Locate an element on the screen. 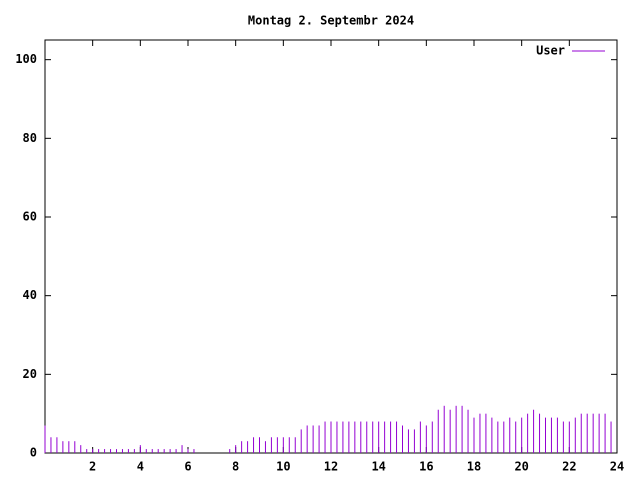  x-tick-label: 6 is located at coordinates (187, 467).